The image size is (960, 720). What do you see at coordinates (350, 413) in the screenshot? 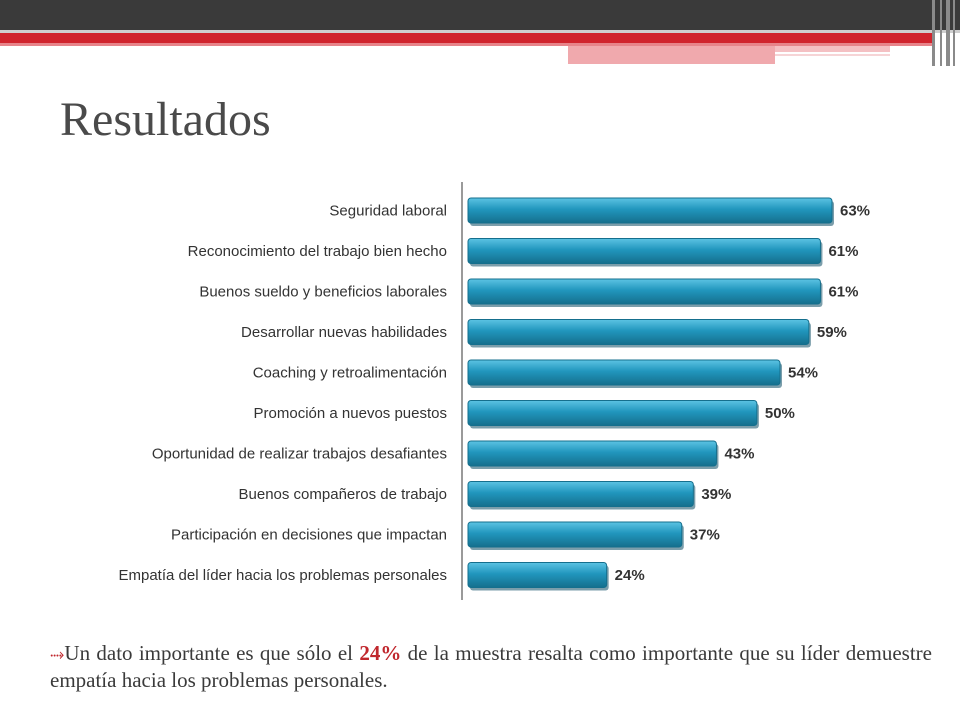
I see `category-label: Promoción a nuevos puestos` at bounding box center [350, 413].